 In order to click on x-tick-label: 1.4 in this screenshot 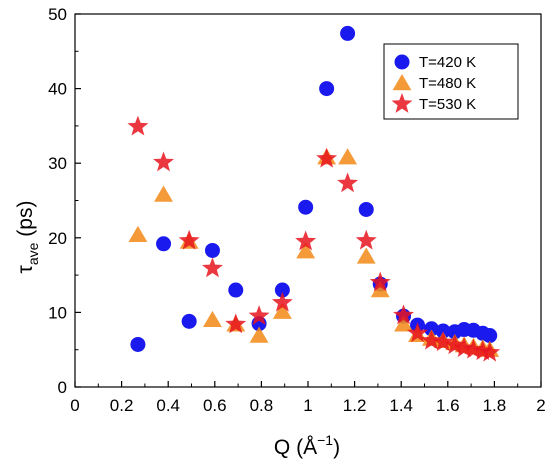, I will do `click(401, 405)`.